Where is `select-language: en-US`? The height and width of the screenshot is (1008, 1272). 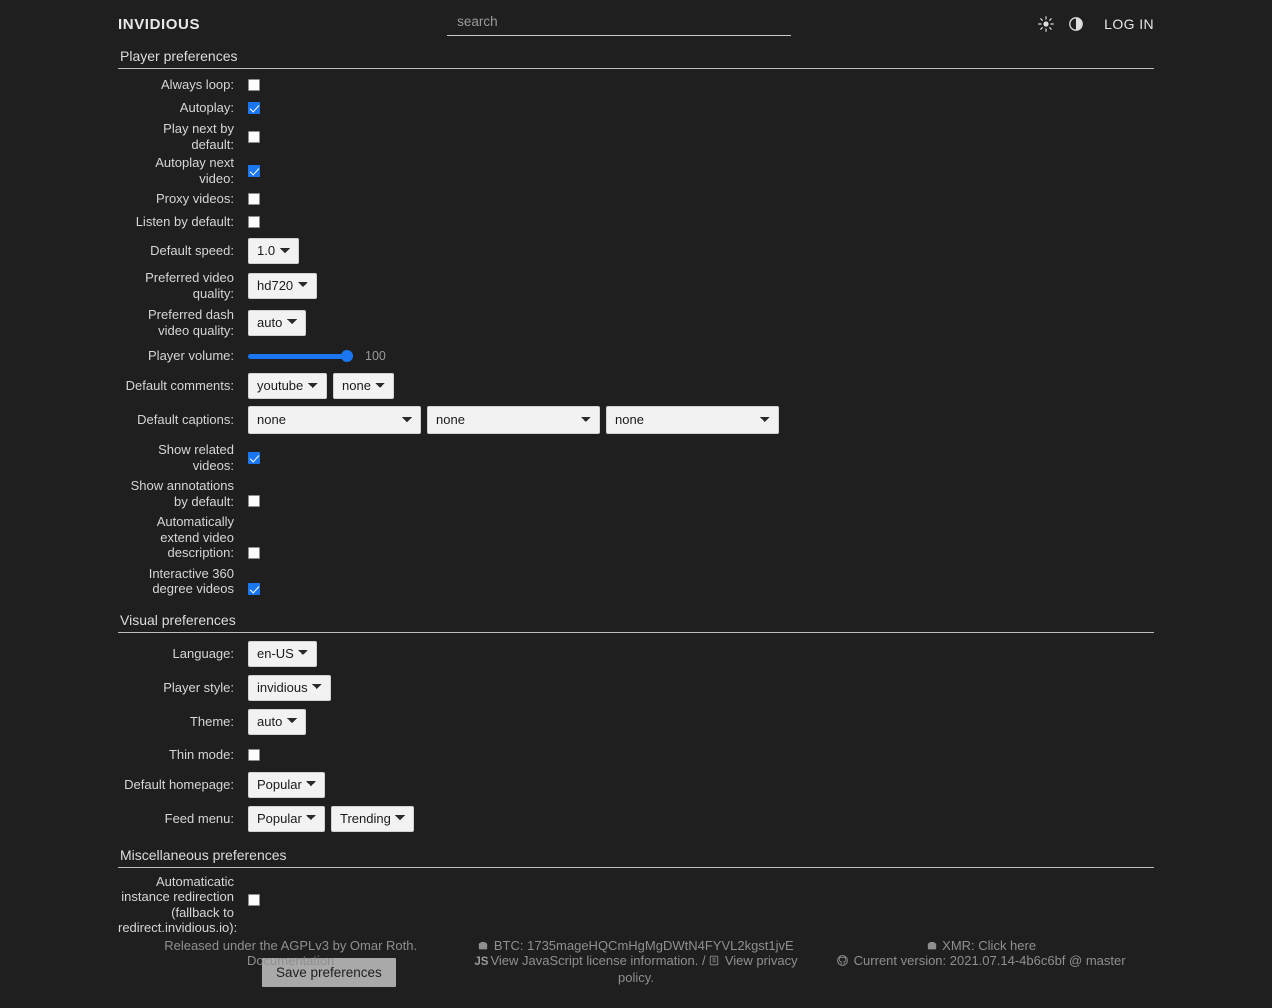 select-language: en-US is located at coordinates (282, 653).